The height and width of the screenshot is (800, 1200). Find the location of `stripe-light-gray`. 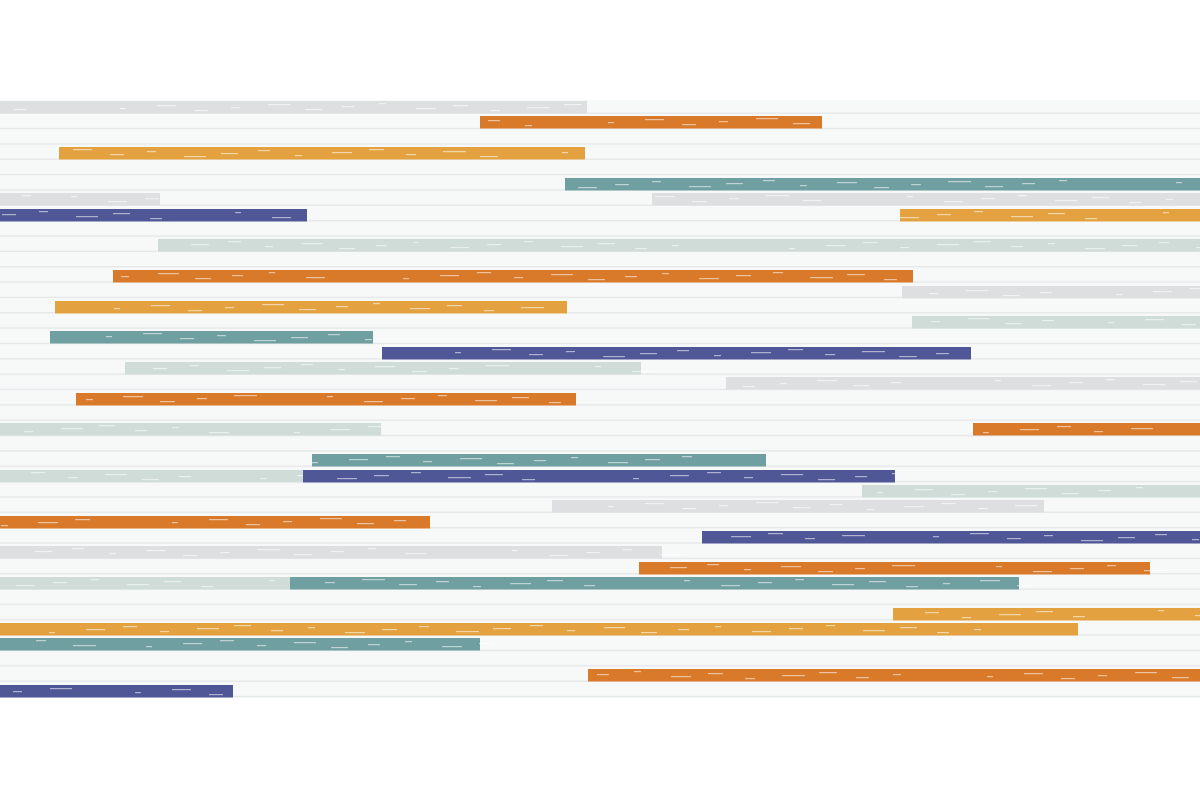

stripe-light-gray is located at coordinates (798, 506).